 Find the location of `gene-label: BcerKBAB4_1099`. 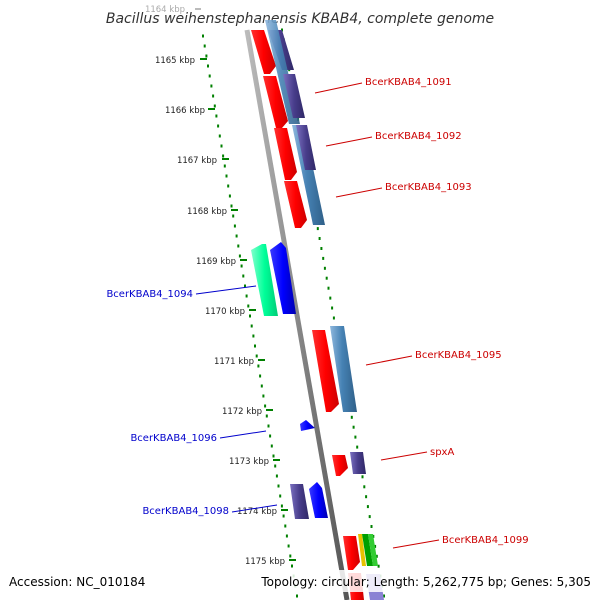

gene-label: BcerKBAB4_1099 is located at coordinates (485, 540).